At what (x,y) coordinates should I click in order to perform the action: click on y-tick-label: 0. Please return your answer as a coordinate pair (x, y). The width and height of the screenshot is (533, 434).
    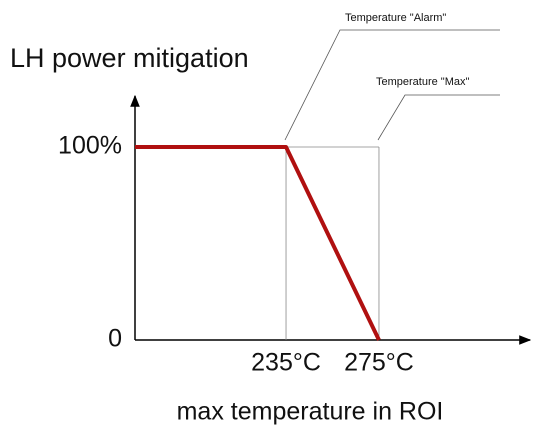
    Looking at the image, I should click on (115, 339).